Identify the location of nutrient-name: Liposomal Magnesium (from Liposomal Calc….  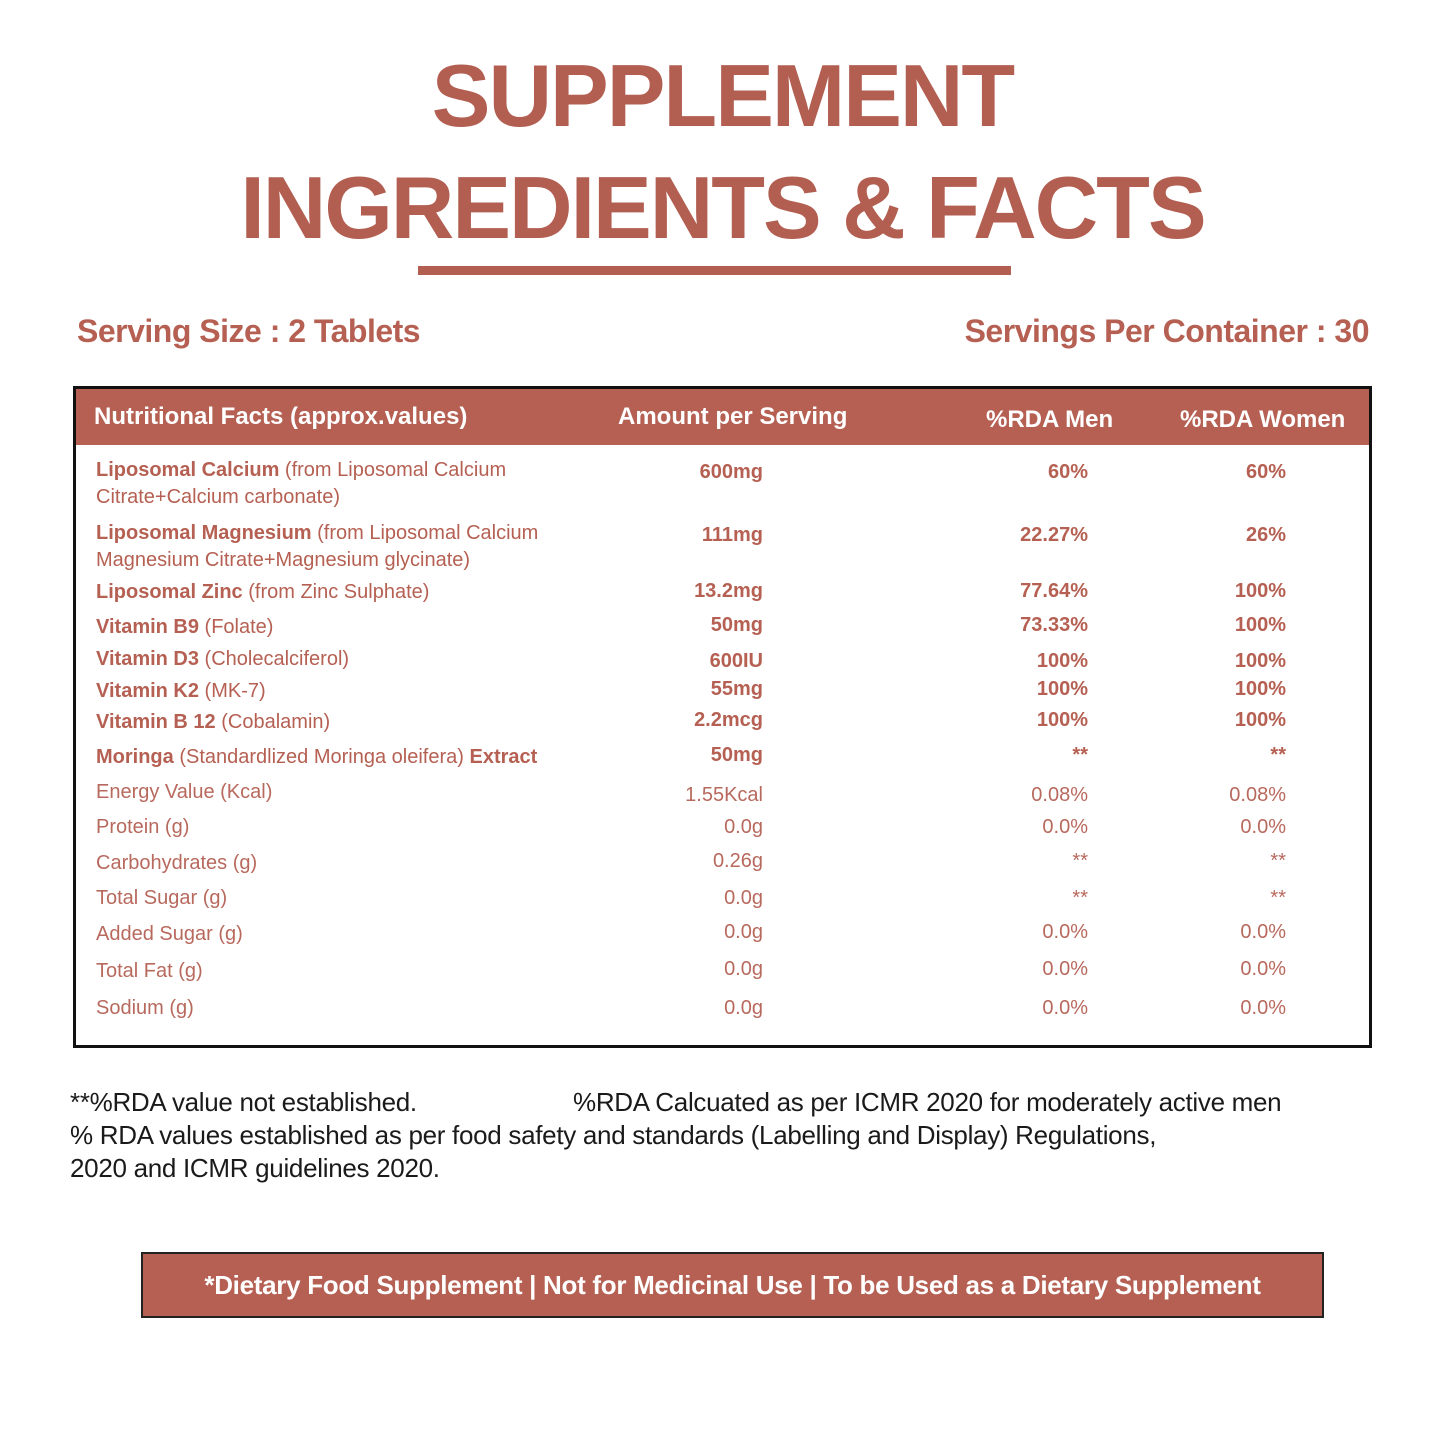
(356, 547).